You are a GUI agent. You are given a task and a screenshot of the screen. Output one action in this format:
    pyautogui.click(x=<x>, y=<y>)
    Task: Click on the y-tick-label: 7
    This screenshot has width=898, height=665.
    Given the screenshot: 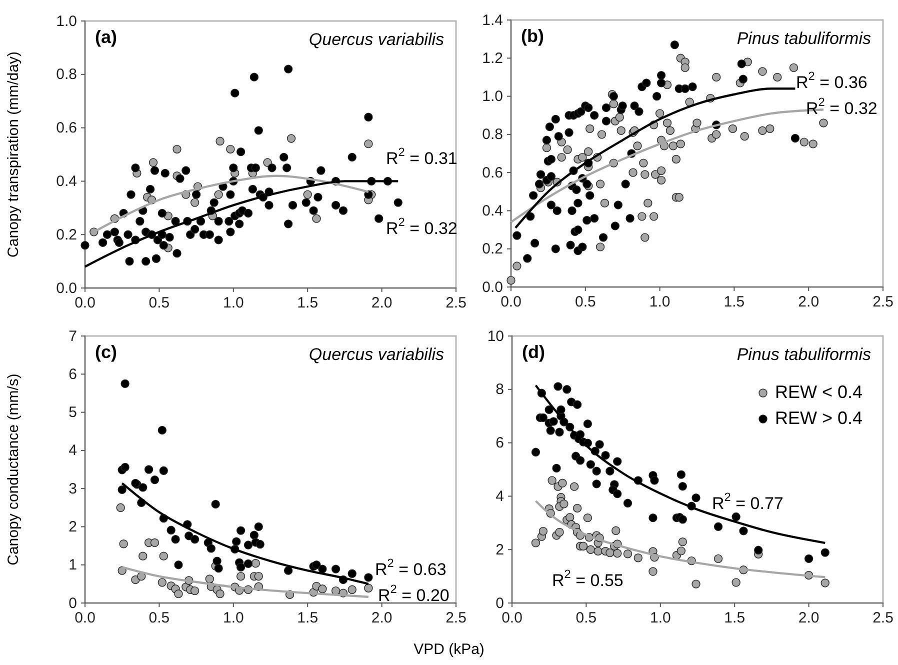 What is the action you would take?
    pyautogui.click(x=72, y=336)
    